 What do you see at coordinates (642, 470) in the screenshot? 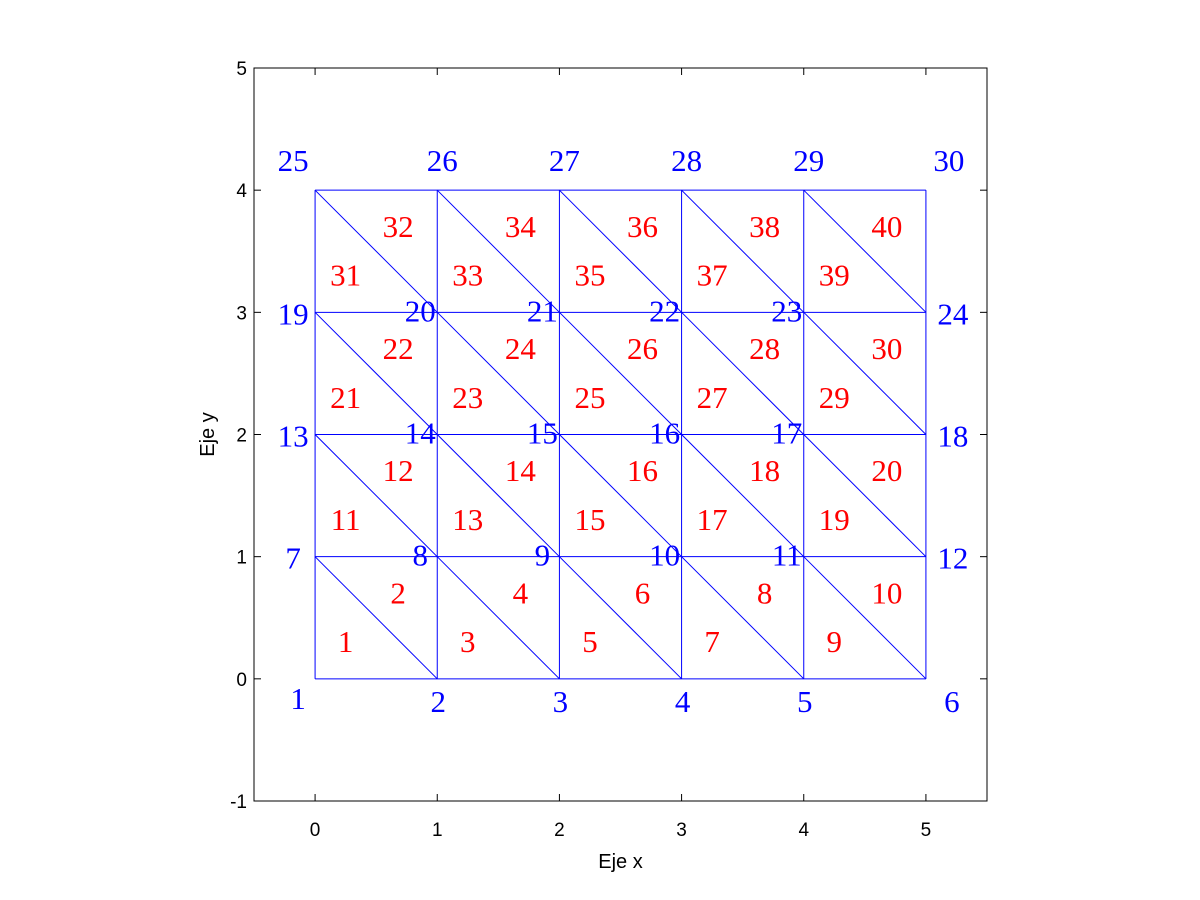
I see `element-label: 16` at bounding box center [642, 470].